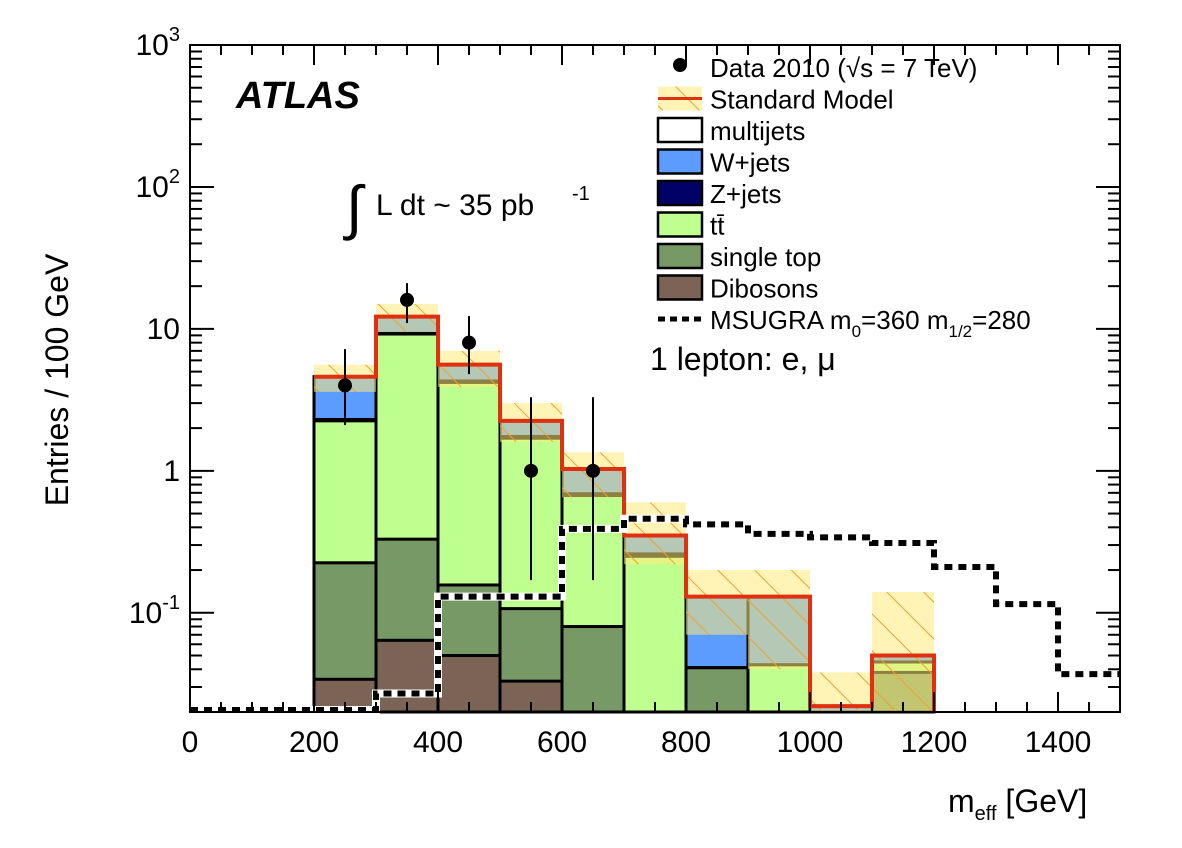  Describe the element at coordinates (810, 742) in the screenshot. I see `x-tick-label: 1000` at that location.